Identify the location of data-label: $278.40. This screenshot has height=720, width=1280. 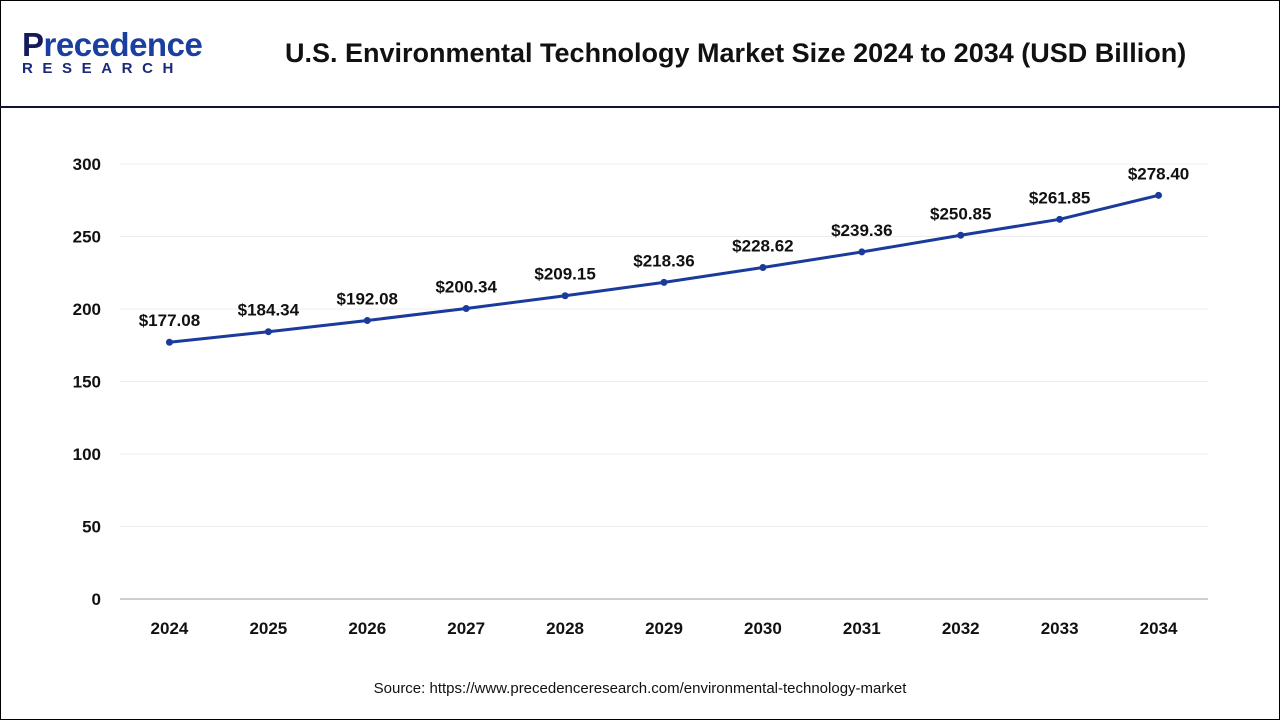
(1158, 173).